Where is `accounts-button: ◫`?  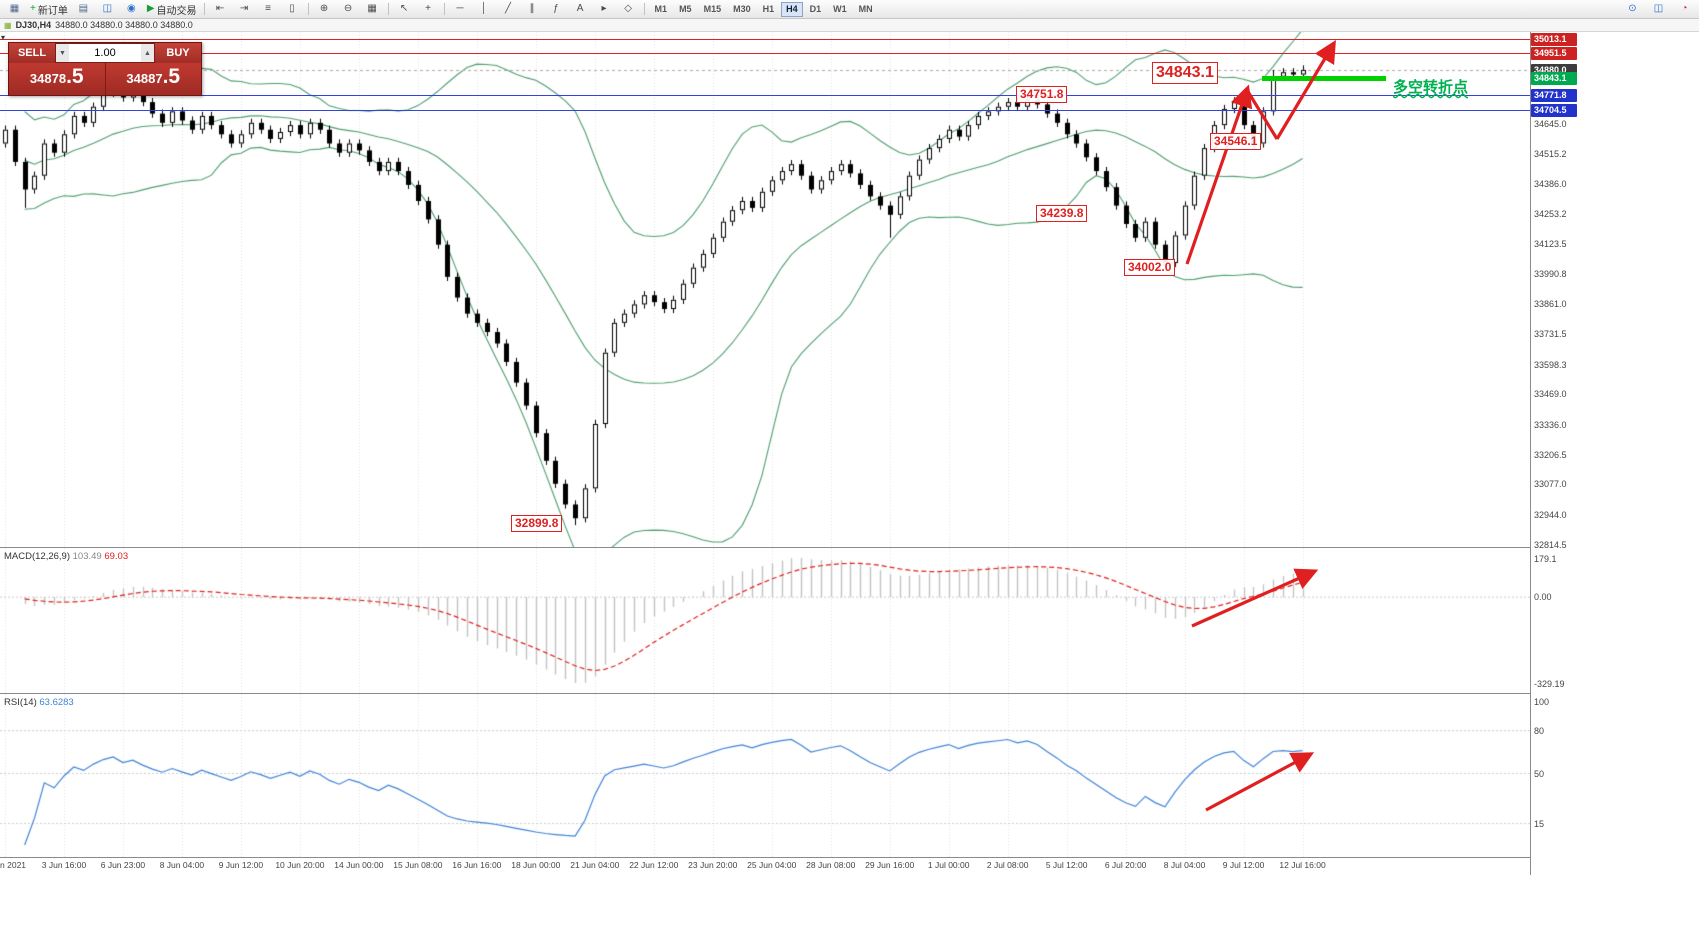 accounts-button: ◫ is located at coordinates (1658, 9).